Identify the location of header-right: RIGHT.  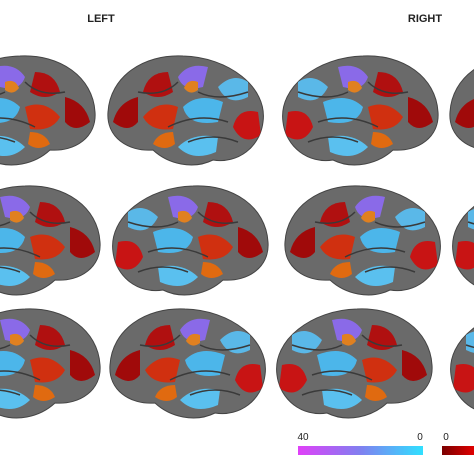
(425, 19).